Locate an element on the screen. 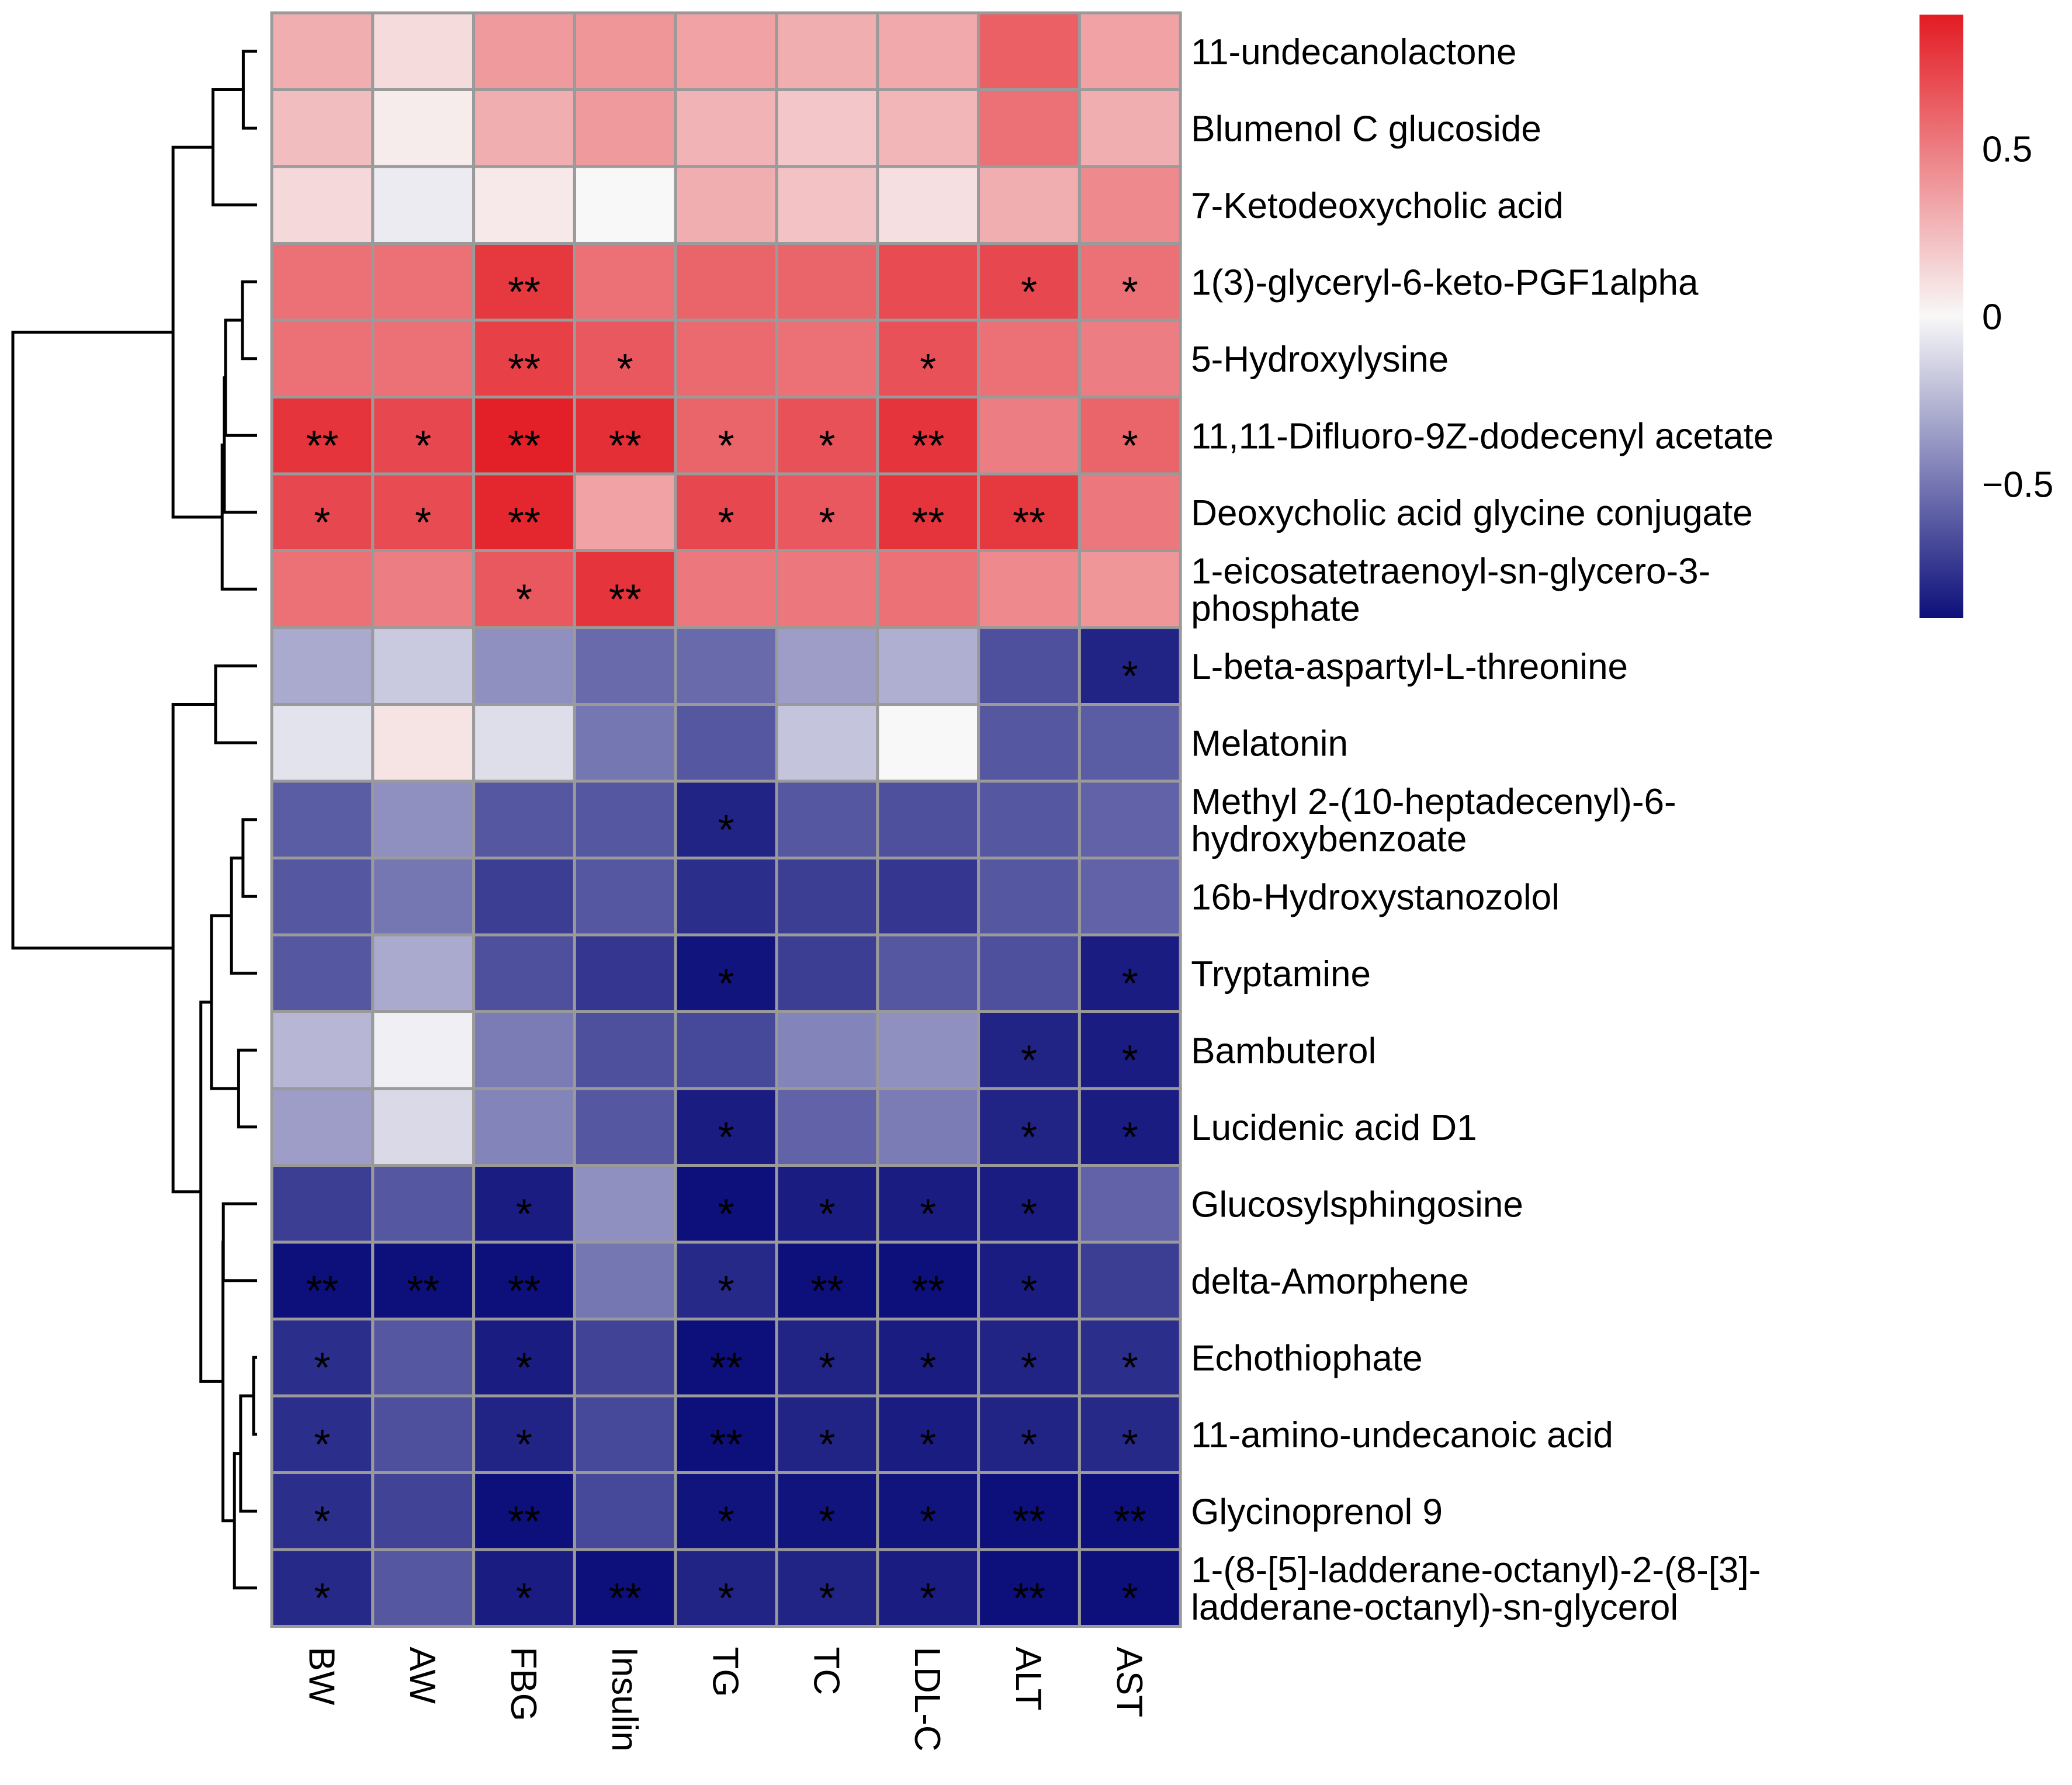 The width and height of the screenshot is (2072, 1785). row-label: 16b-Hydroxystanozolol is located at coordinates (1376, 897).